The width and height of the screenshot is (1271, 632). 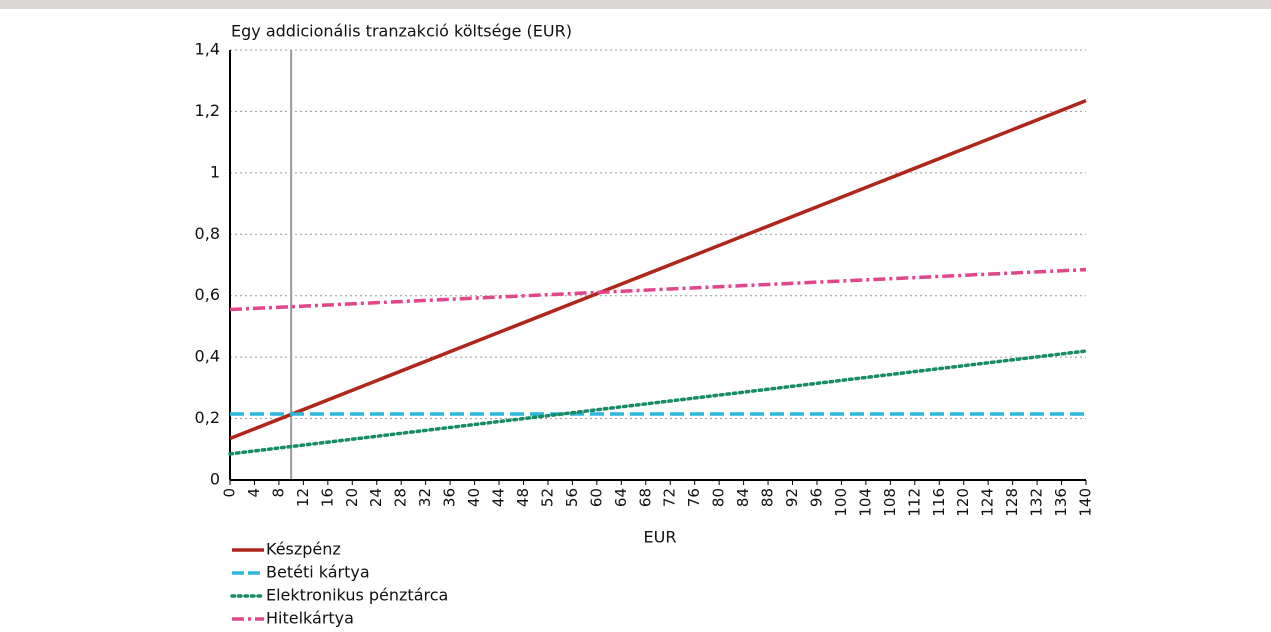 What do you see at coordinates (499, 497) in the screenshot?
I see `x-tick-label: 44` at bounding box center [499, 497].